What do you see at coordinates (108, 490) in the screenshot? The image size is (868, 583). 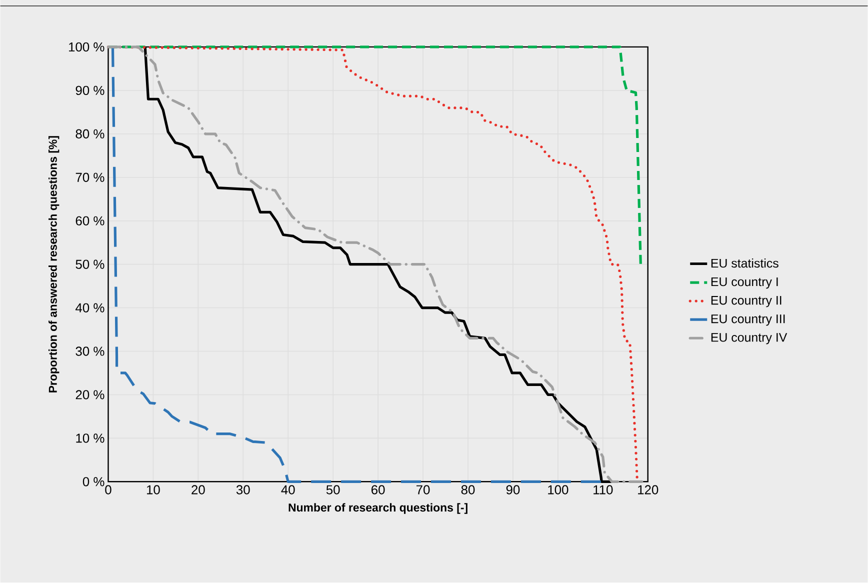 I see `x-tick-label: 0` at bounding box center [108, 490].